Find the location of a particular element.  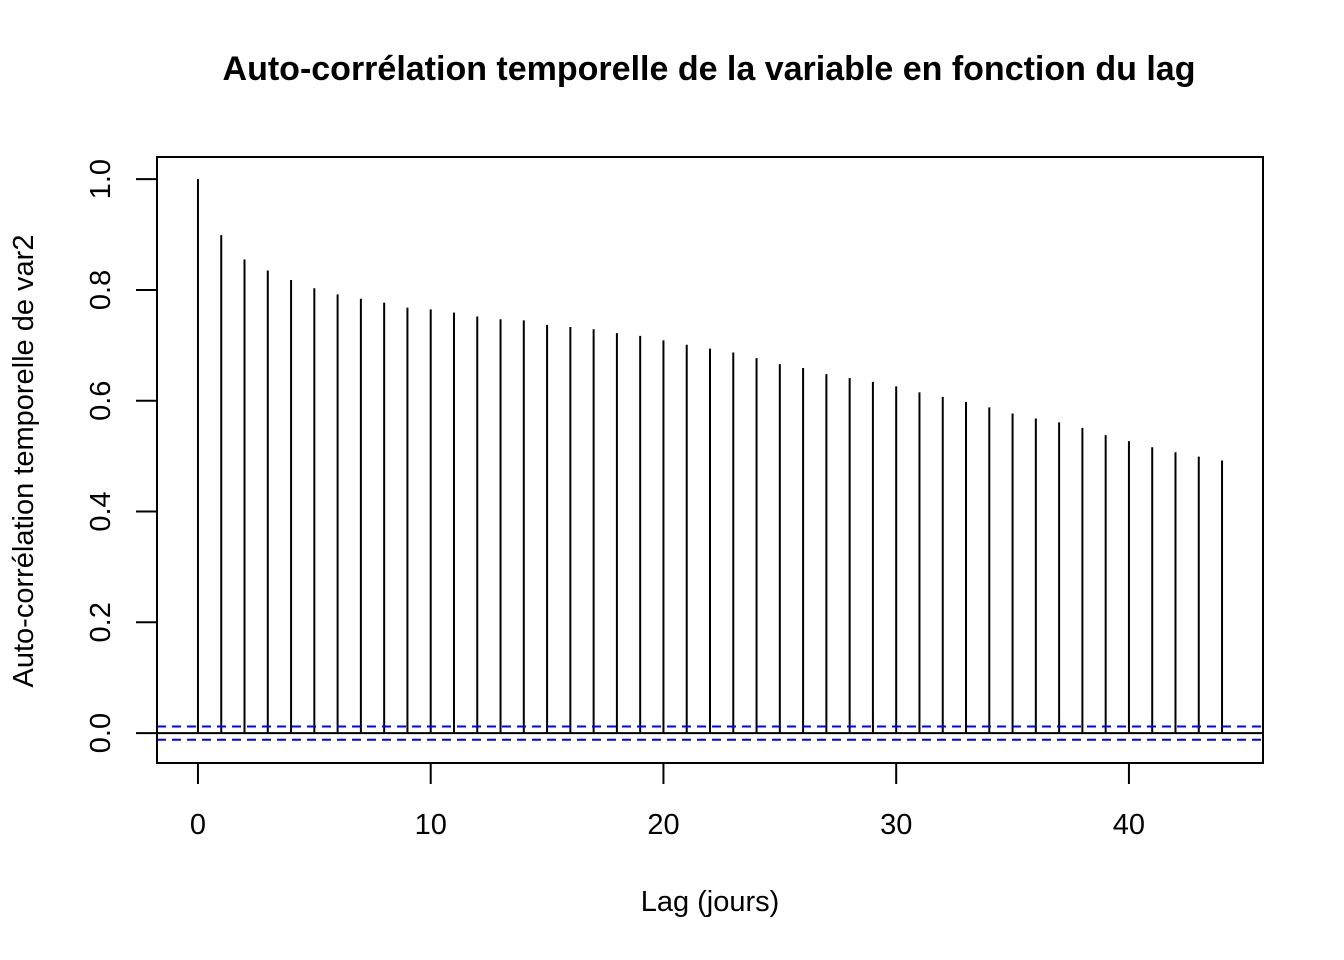

y-tick-label: 0.0 is located at coordinates (101, 733).